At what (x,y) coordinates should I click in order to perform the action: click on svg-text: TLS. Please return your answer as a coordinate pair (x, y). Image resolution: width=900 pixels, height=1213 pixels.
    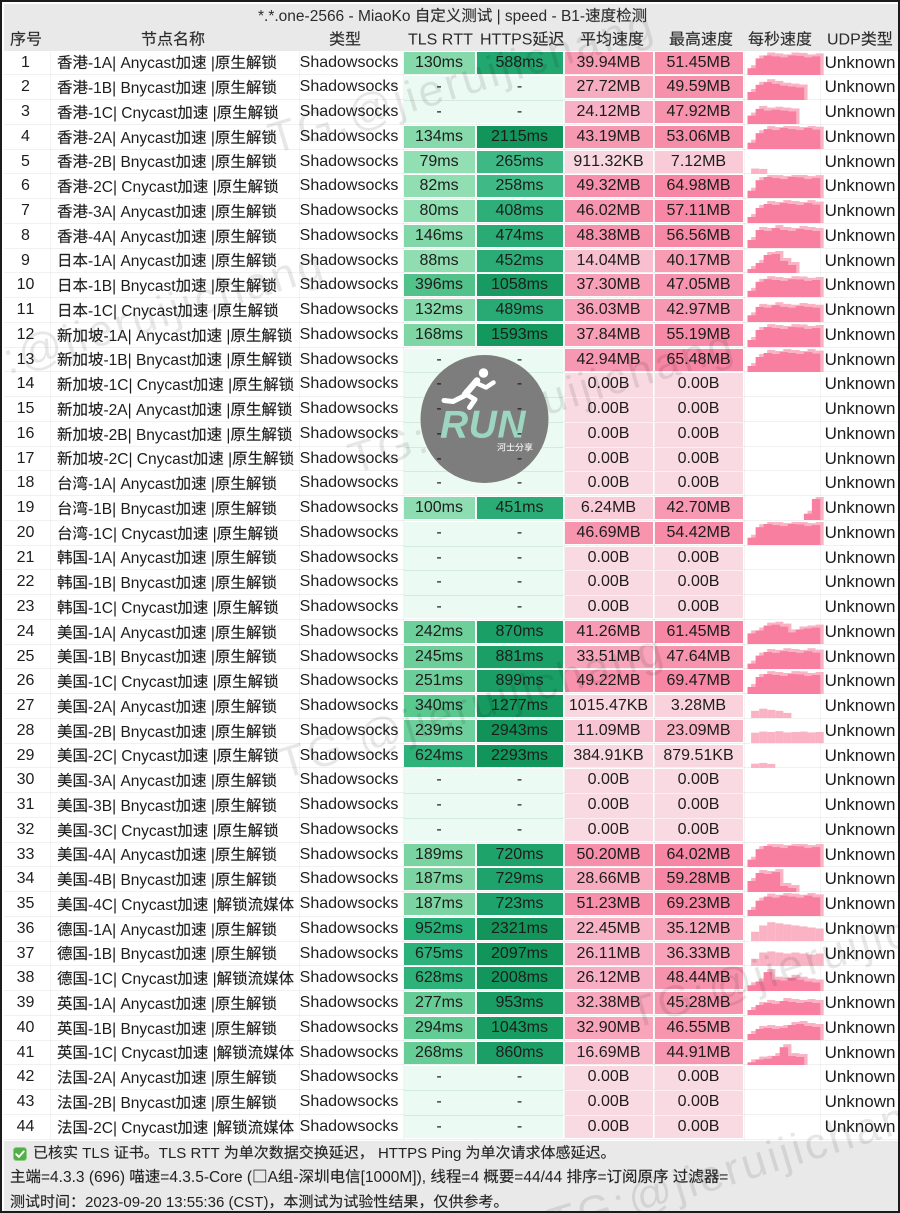
    Looking at the image, I should click on (96, 1153).